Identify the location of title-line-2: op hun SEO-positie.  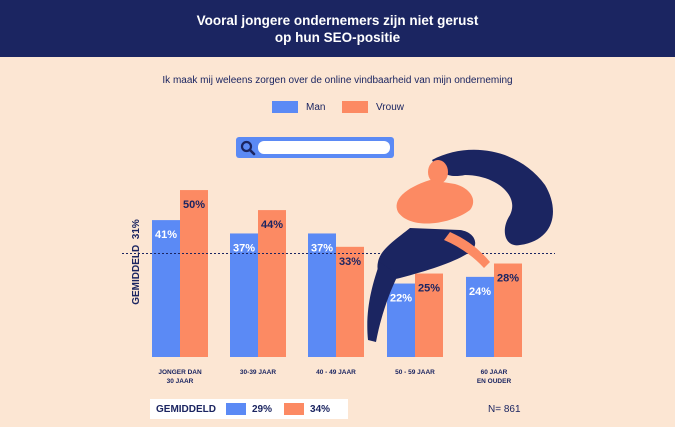
(337, 37).